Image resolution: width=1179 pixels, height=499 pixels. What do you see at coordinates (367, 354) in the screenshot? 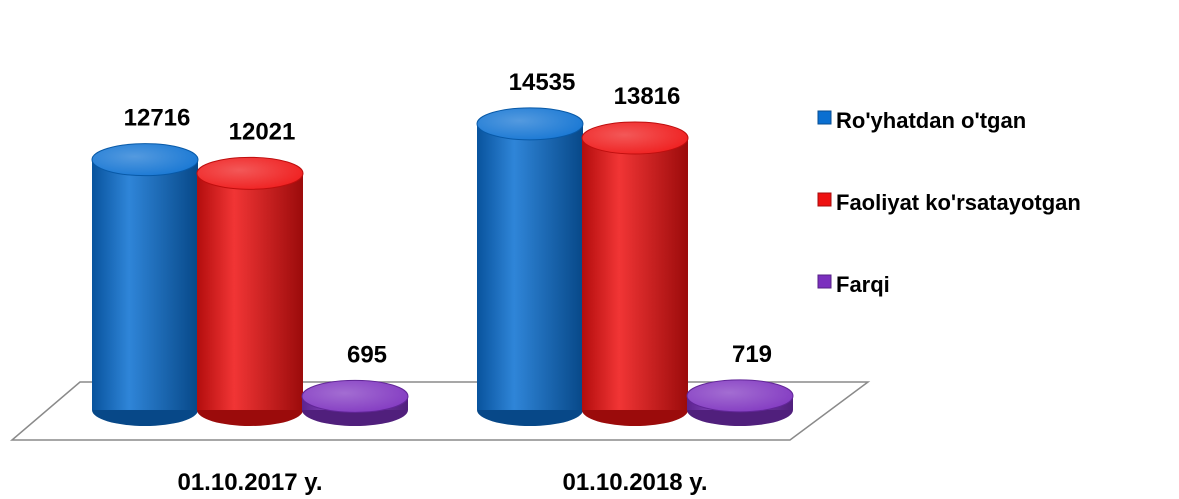
I see `value-label: 695` at bounding box center [367, 354].